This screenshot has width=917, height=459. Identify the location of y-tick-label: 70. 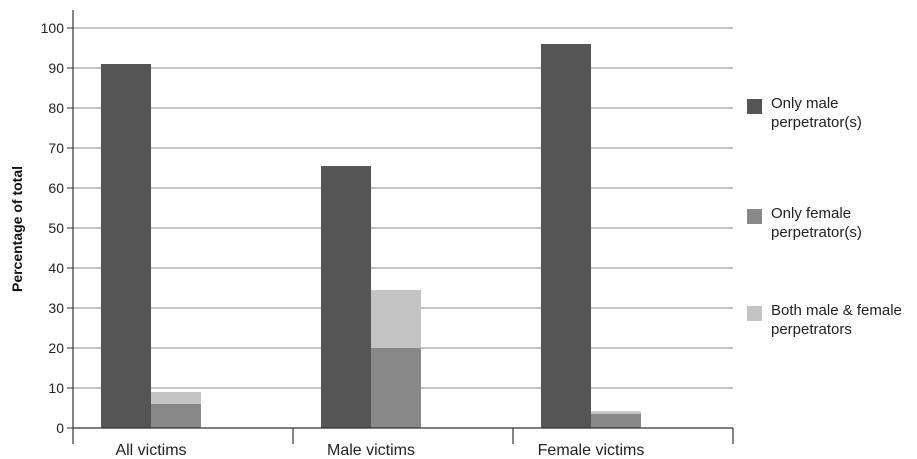
(56, 148).